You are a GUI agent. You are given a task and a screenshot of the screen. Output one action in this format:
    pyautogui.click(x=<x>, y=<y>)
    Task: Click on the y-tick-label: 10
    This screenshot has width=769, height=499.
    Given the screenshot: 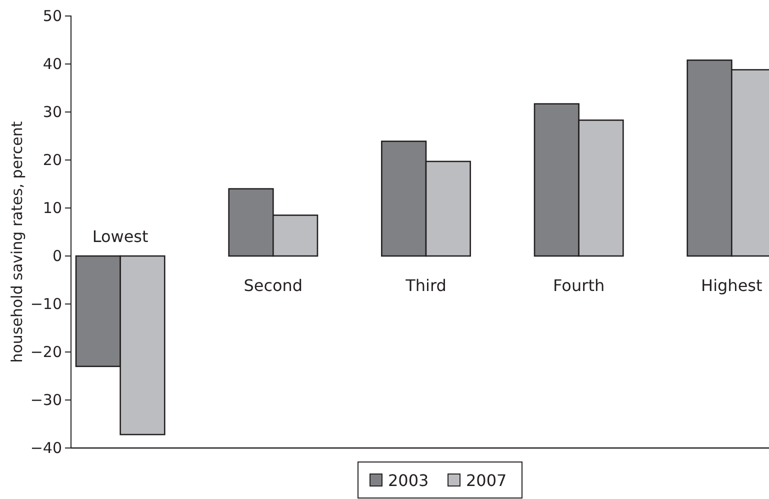 What is the action you would take?
    pyautogui.click(x=52, y=207)
    